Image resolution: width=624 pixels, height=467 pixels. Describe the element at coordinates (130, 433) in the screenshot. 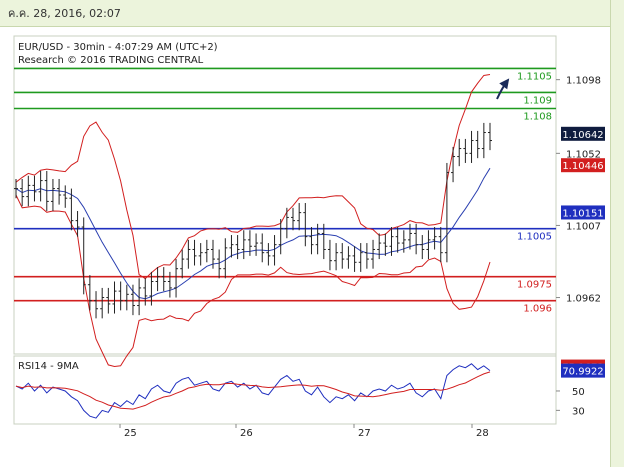

I see `x-tick-label: 25` at that location.